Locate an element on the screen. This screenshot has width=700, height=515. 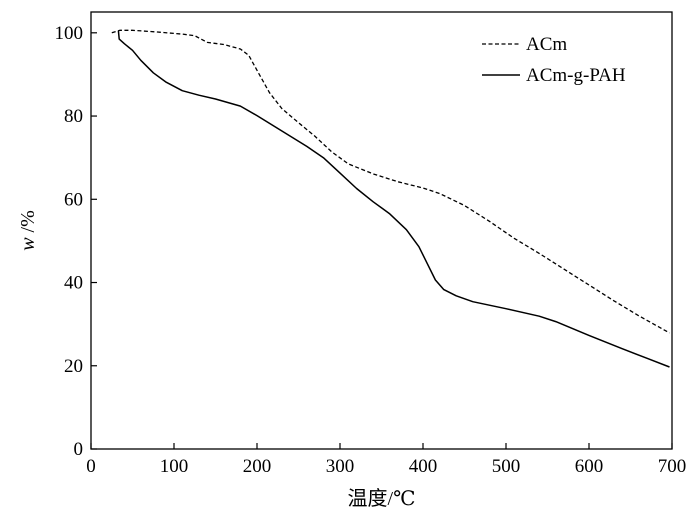
legend: ACm ACm-g-PAH is located at coordinates (554, 60).